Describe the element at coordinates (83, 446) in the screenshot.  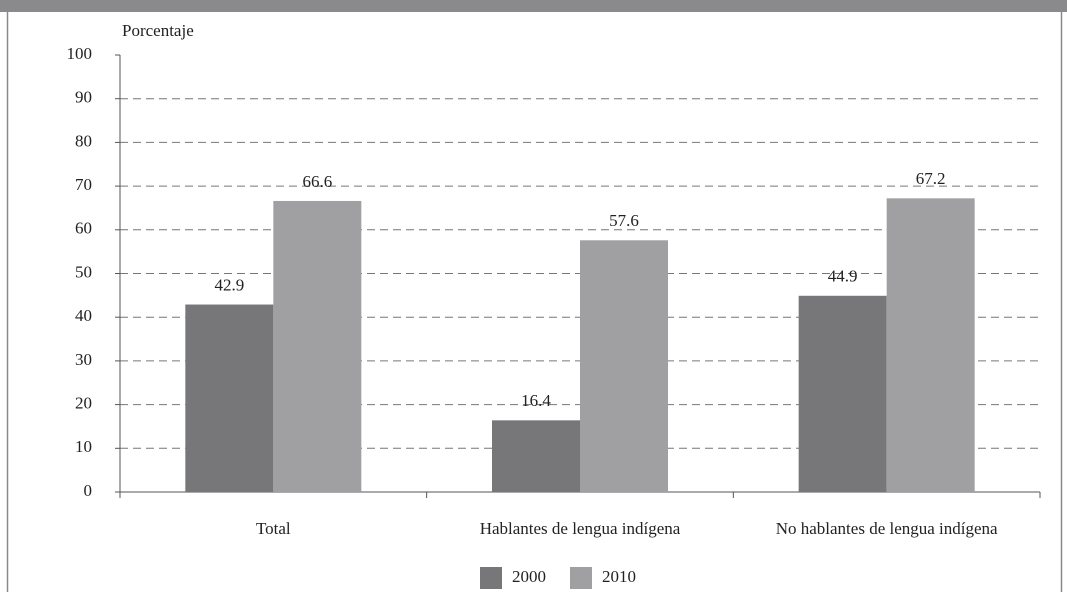
I see `y-tick-label: 10` at that location.